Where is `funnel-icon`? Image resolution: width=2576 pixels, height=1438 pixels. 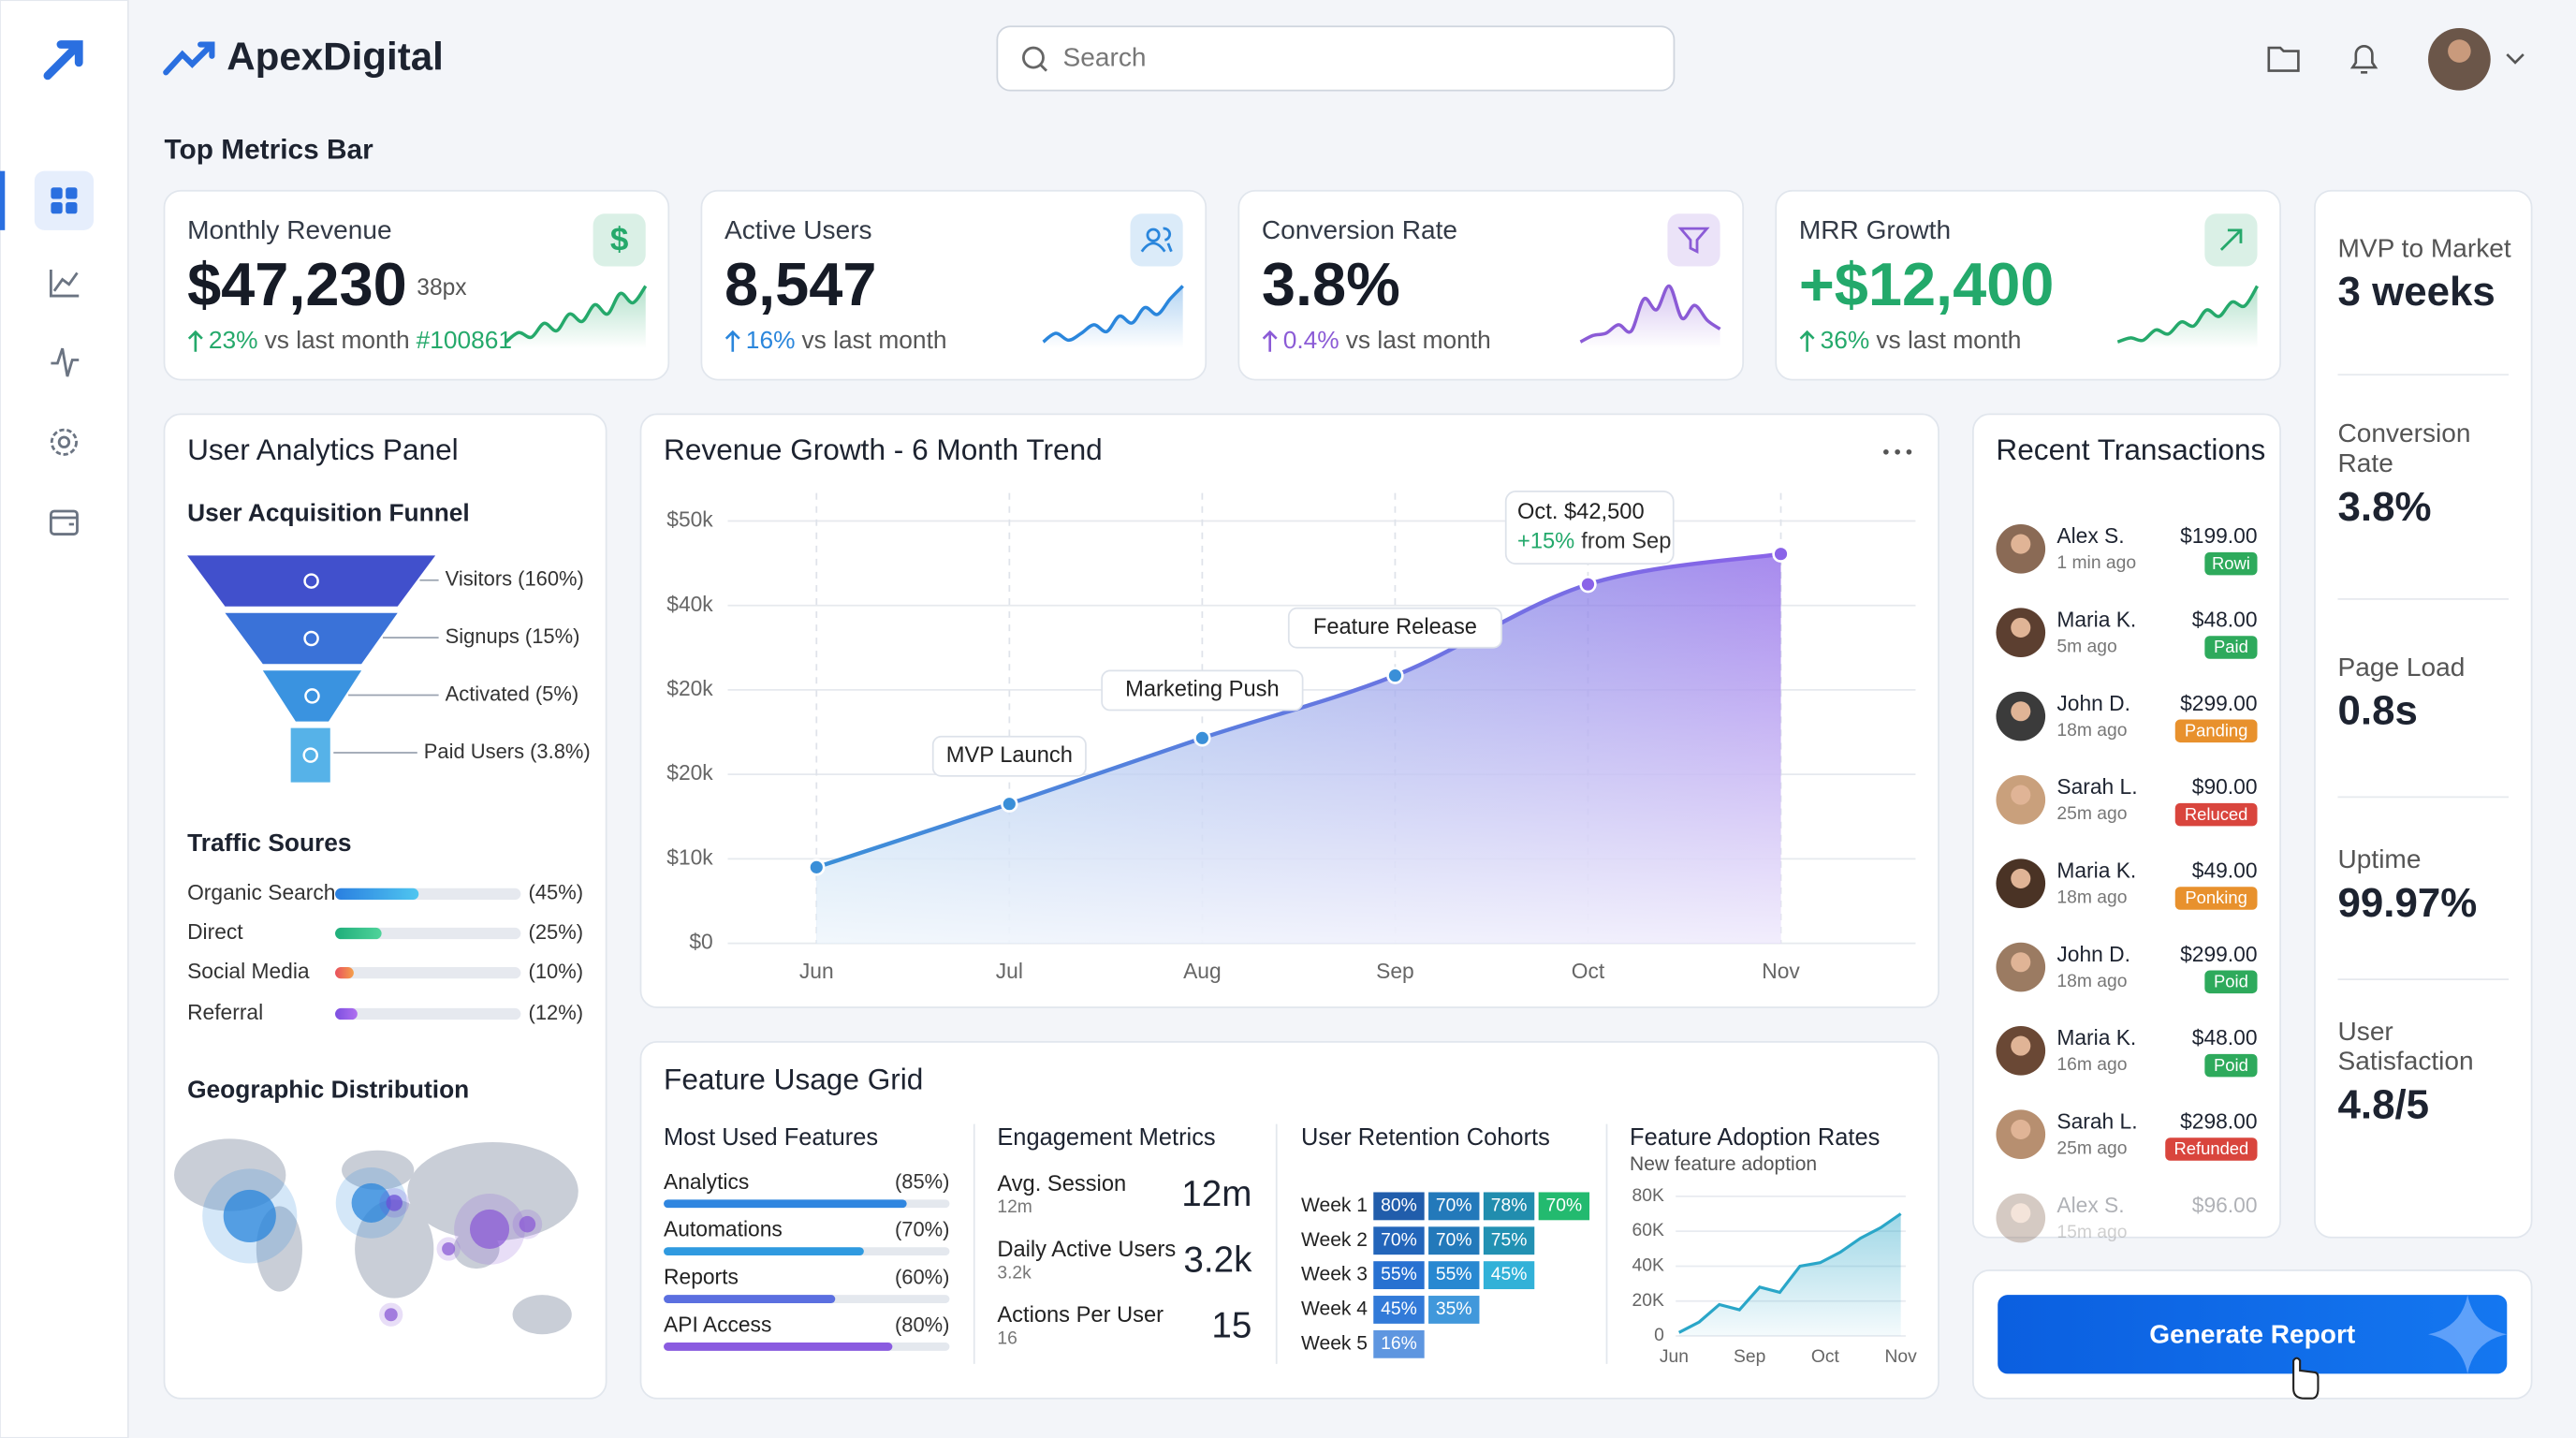
funnel-icon is located at coordinates (312, 696).